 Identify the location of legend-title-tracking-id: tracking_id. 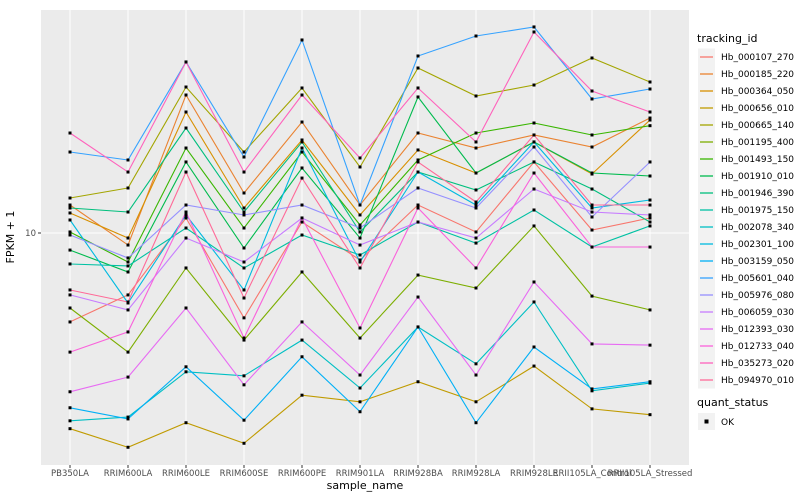
(727, 38).